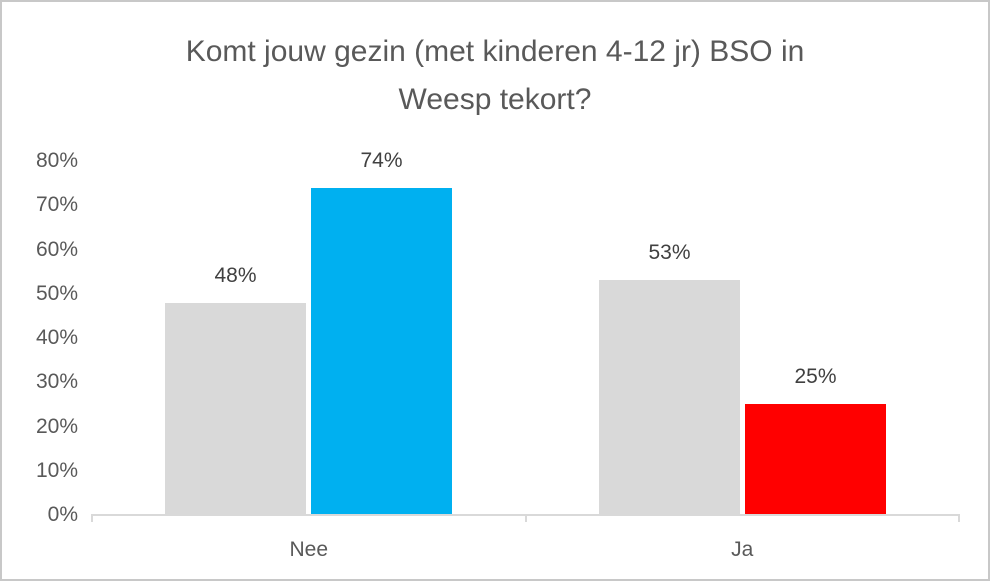 The height and width of the screenshot is (581, 990). Describe the element at coordinates (56, 293) in the screenshot. I see `y-axis-tick-label: 50%` at that location.